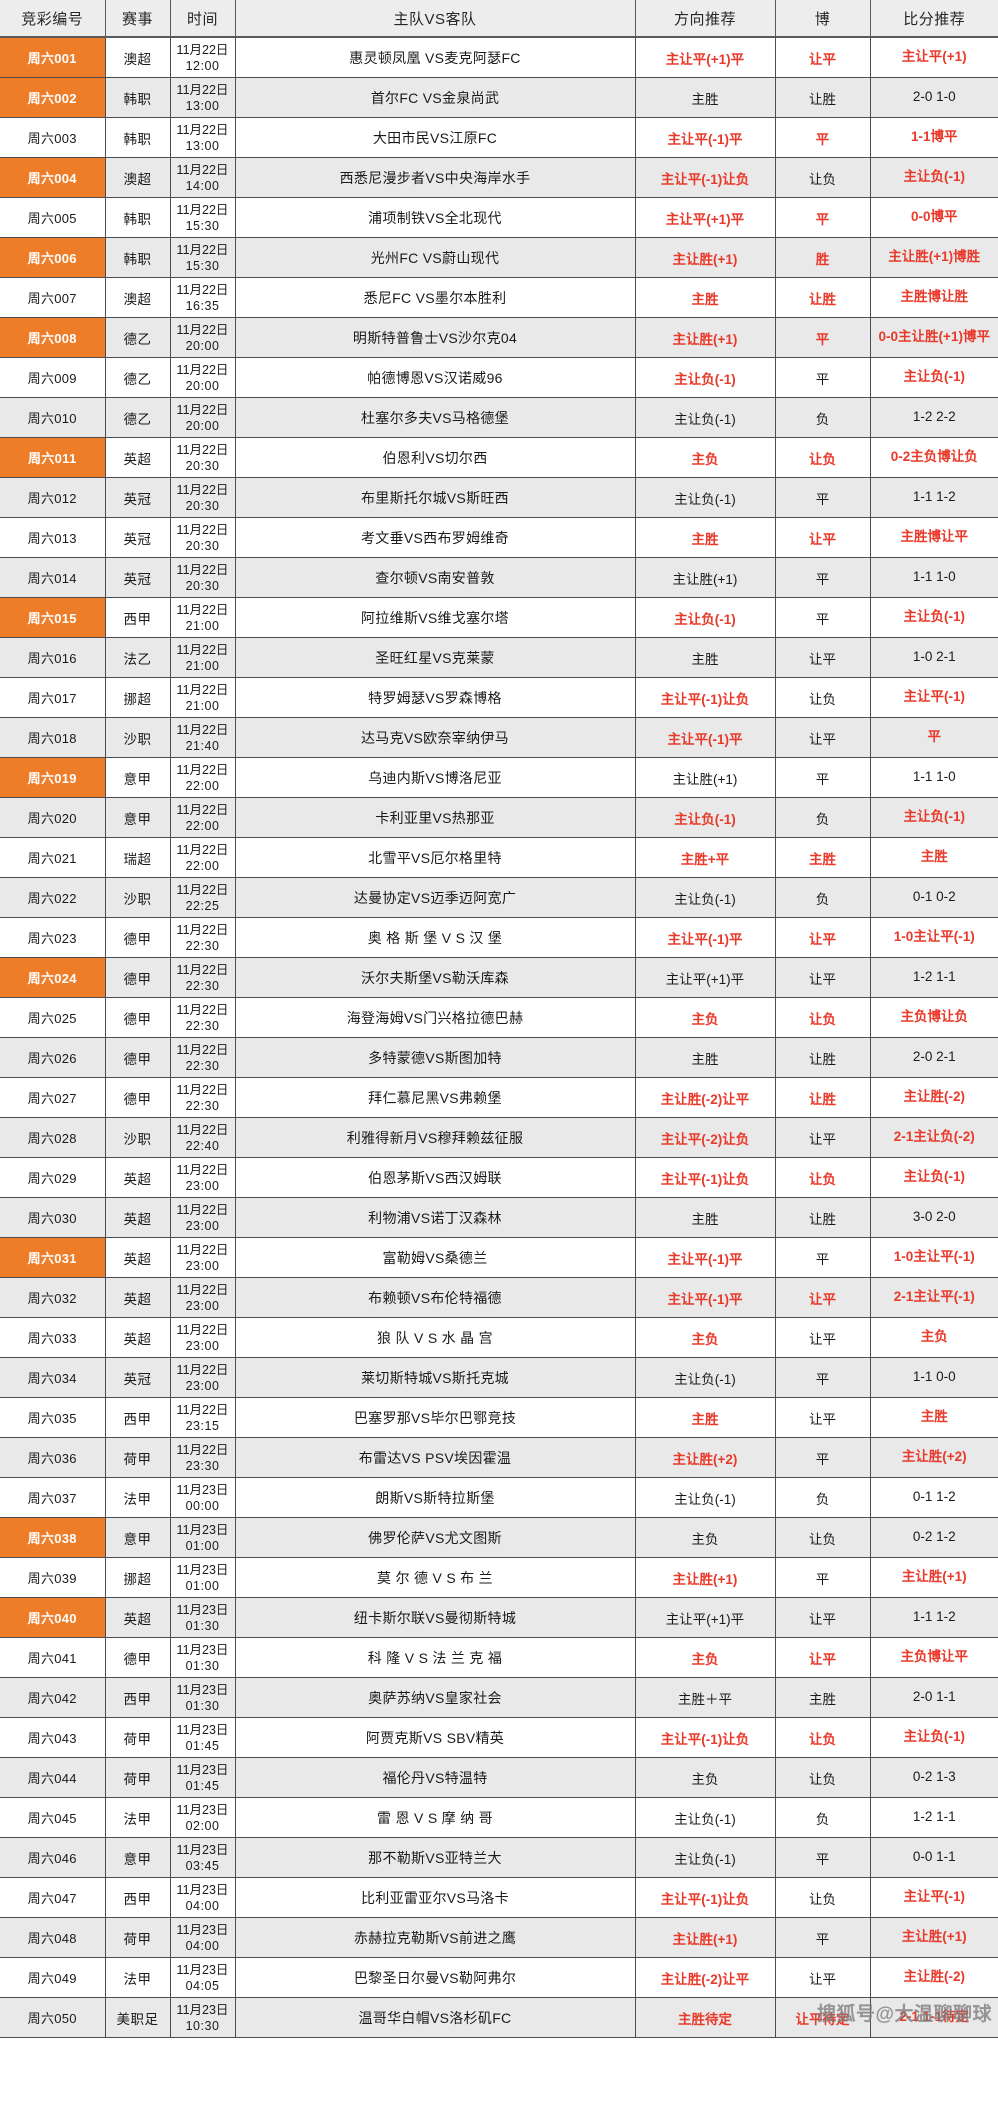 This screenshot has width=998, height=2110. What do you see at coordinates (138, 817) in the screenshot?
I see `cell-league: 意甲` at bounding box center [138, 817].